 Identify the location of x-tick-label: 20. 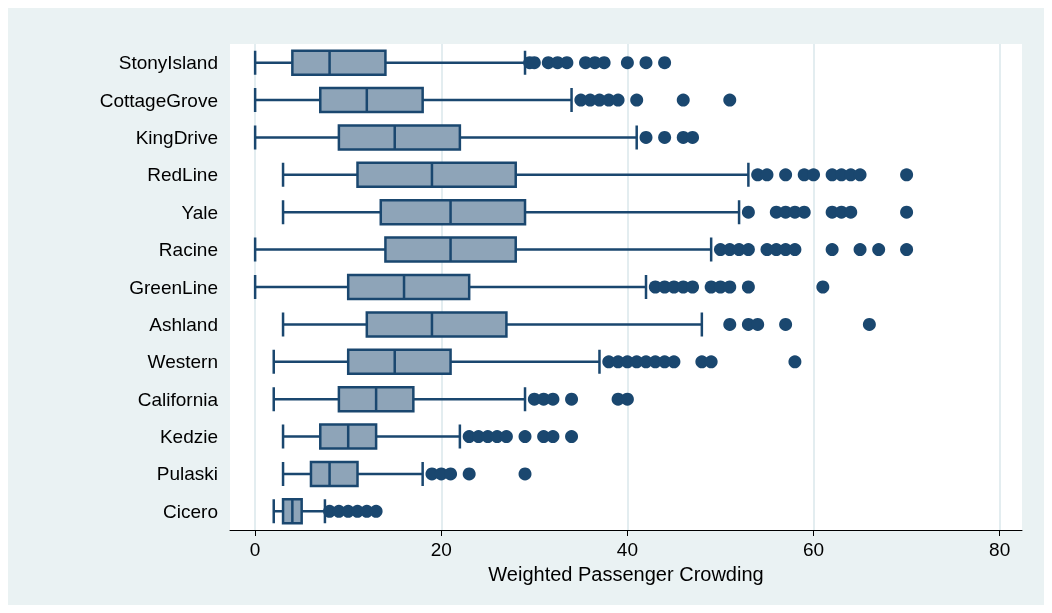
(441, 549).